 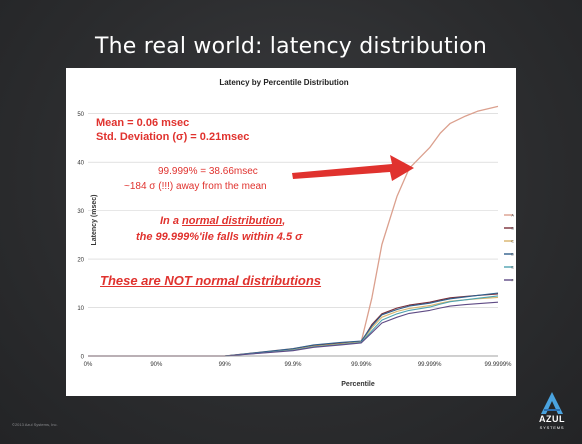 What do you see at coordinates (80, 261) in the screenshot?
I see `y-tick-label: 20` at bounding box center [80, 261].